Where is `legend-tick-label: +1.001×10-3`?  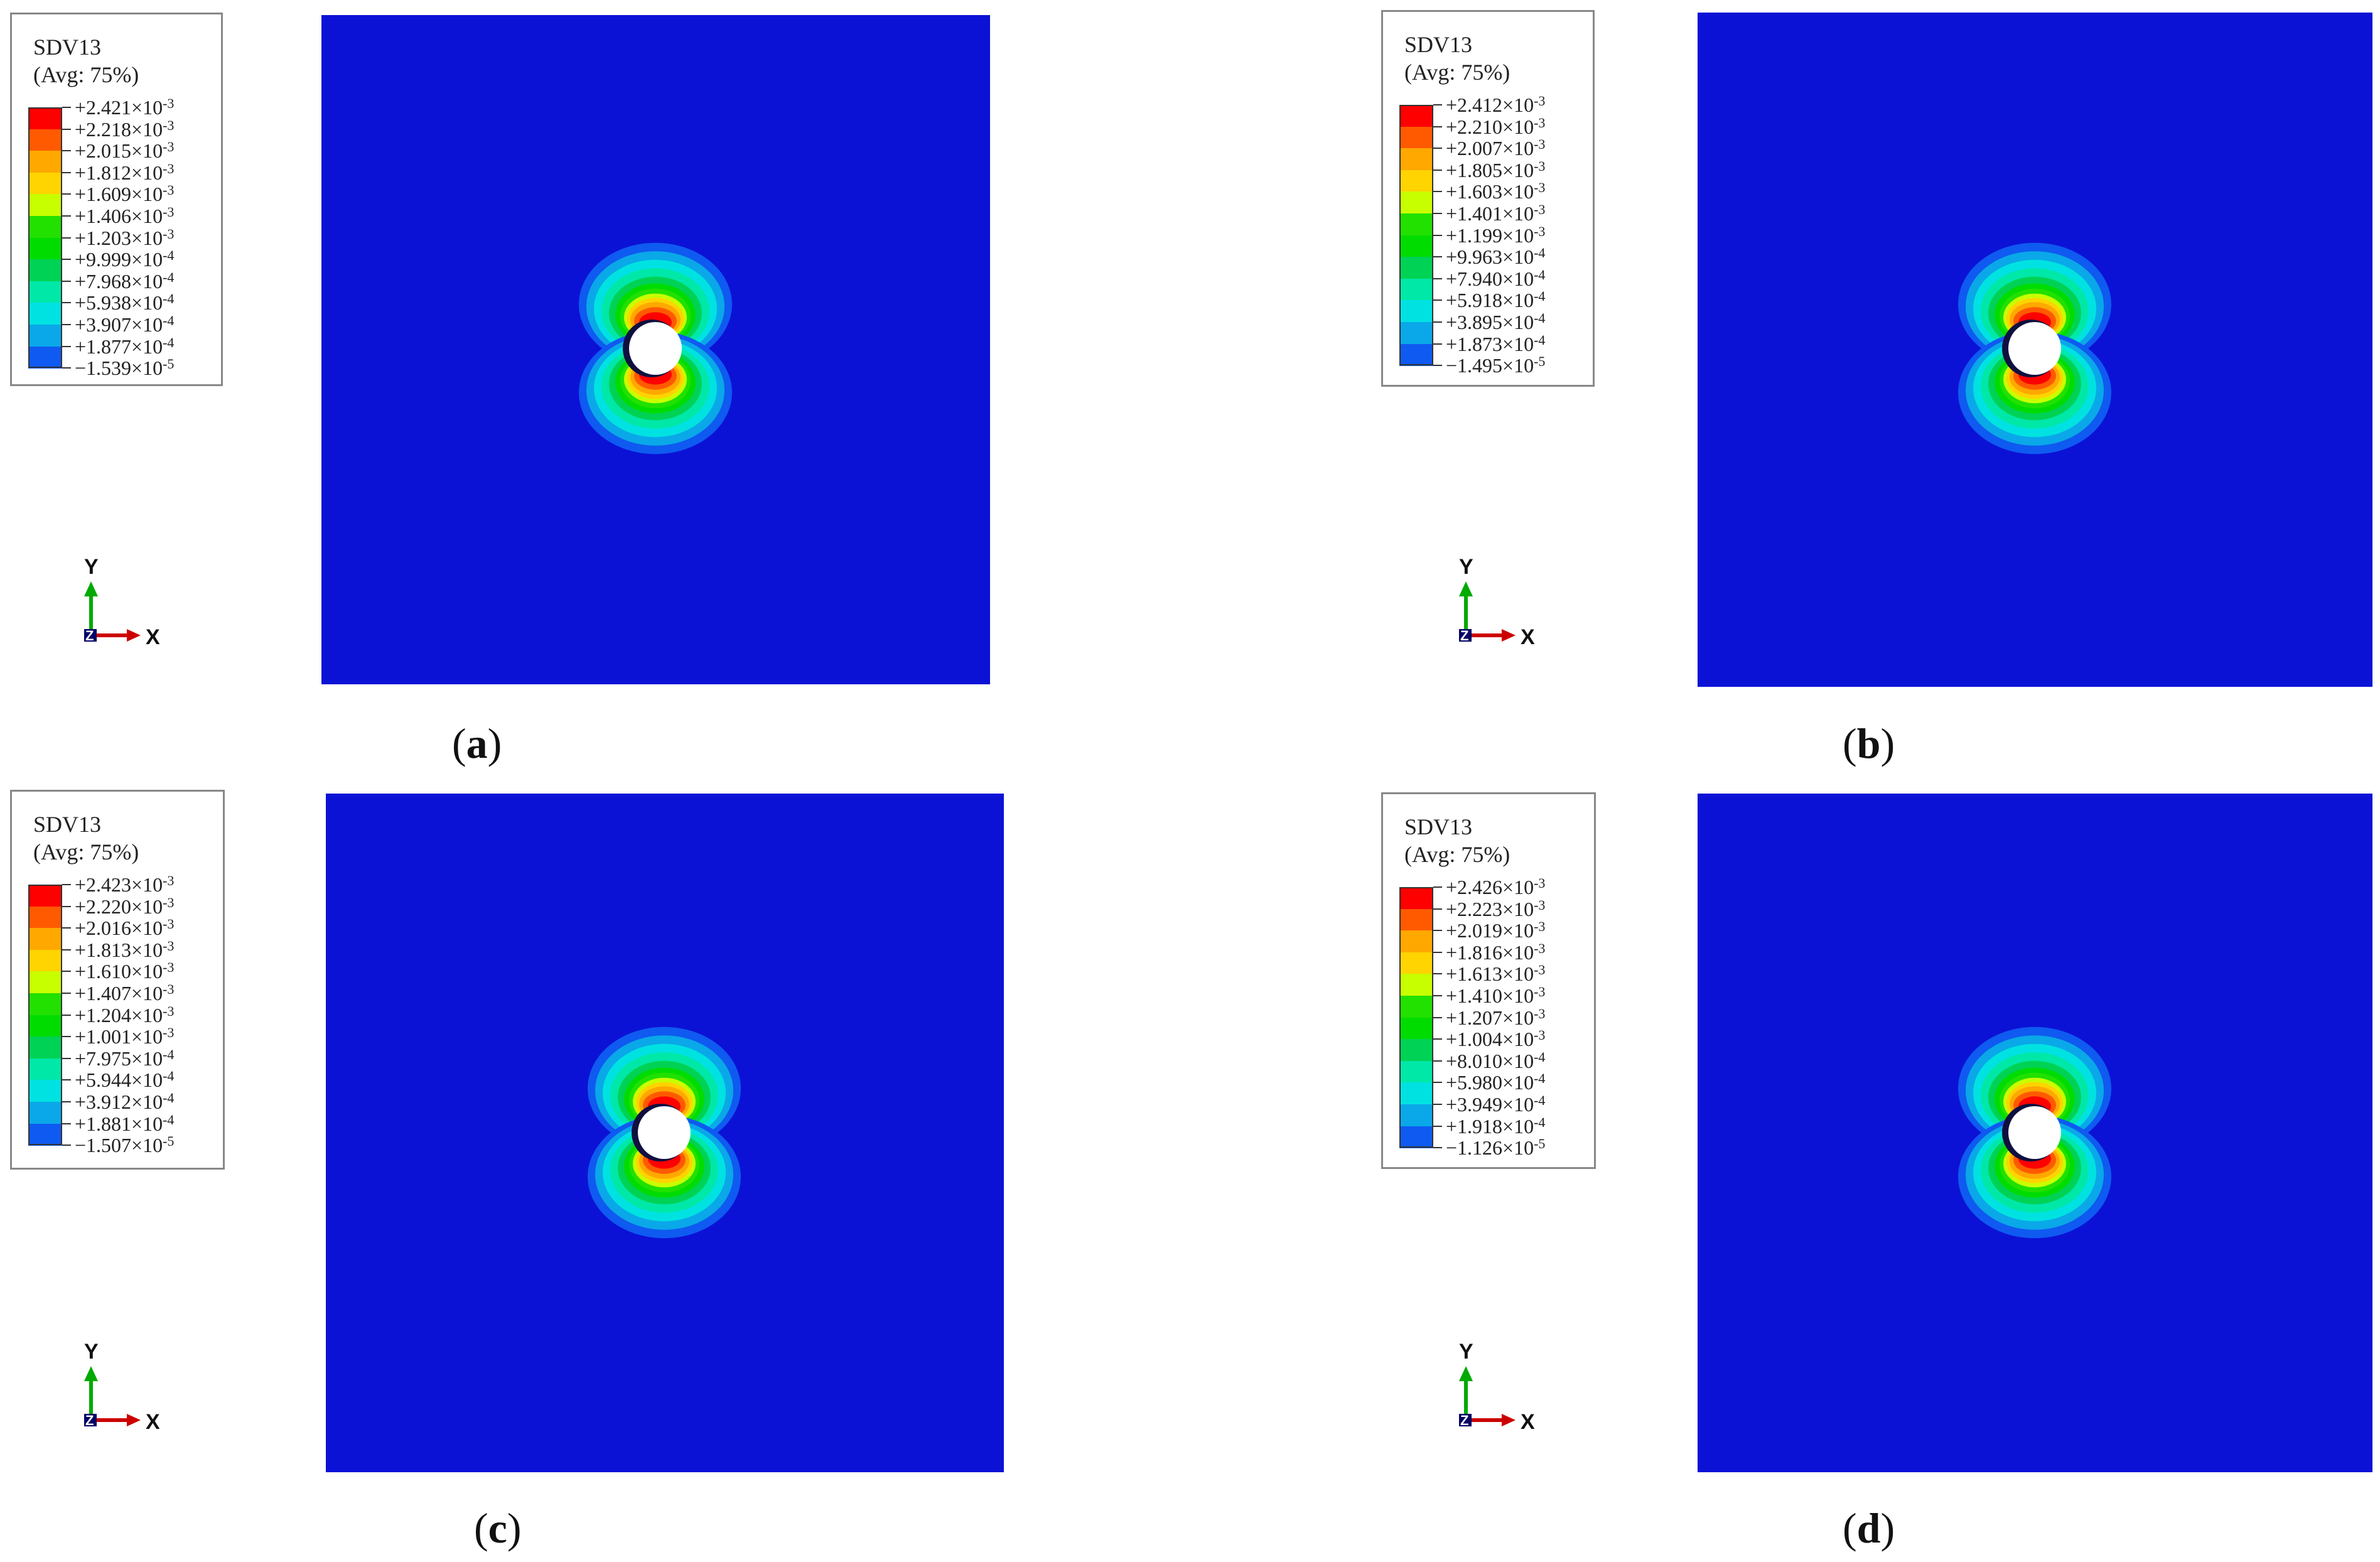 legend-tick-label: +1.001×10-3 is located at coordinates (125, 1036).